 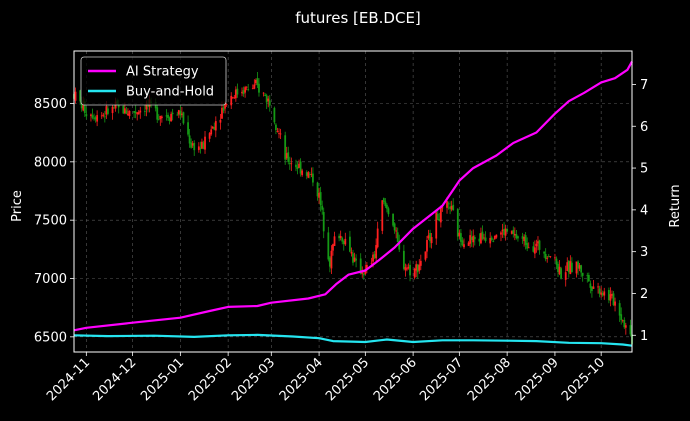 I want to click on y-tick-label: 6500, so click(x=50, y=337).